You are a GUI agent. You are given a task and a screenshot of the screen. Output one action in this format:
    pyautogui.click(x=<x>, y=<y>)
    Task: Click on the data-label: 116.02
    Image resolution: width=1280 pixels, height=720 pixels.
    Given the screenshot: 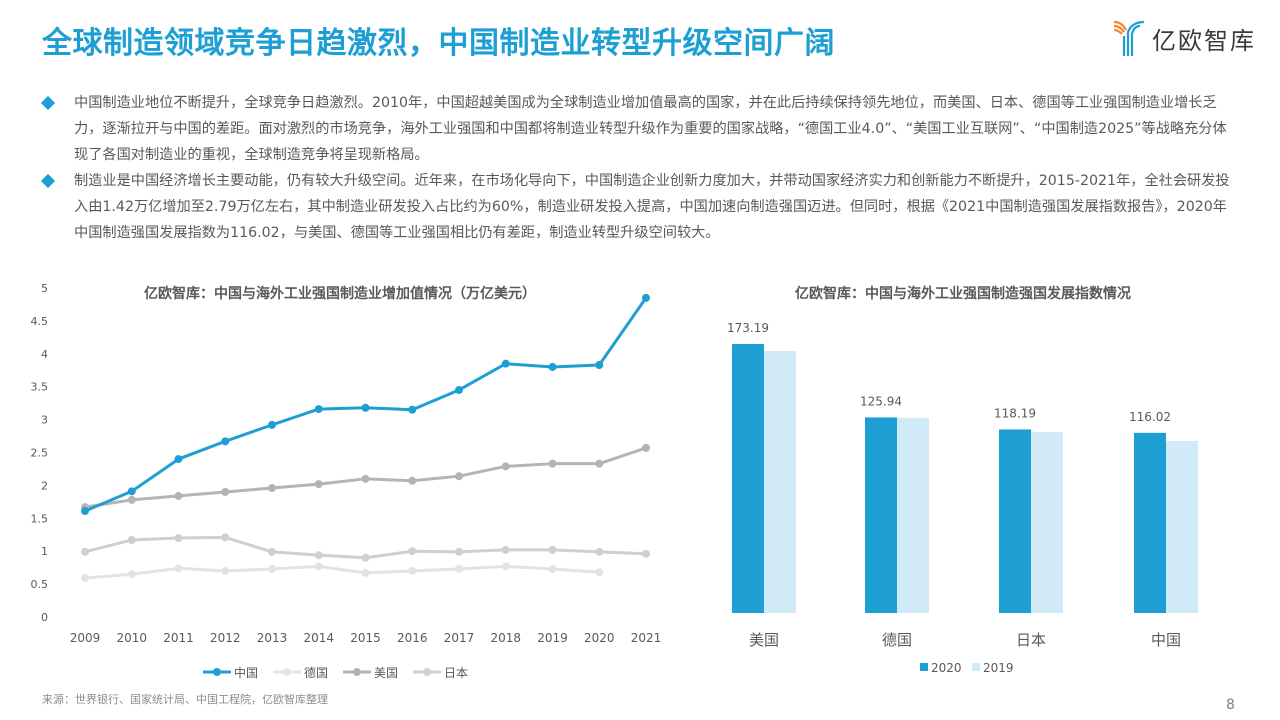 What is the action you would take?
    pyautogui.click(x=1150, y=417)
    